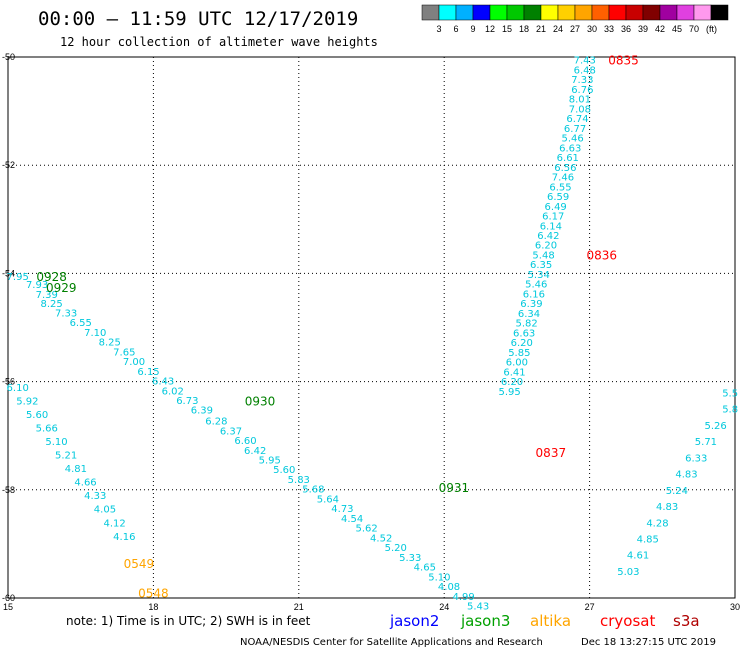  Describe the element at coordinates (187, 401) in the screenshot. I see `data-point-jason3: 6.73` at that location.